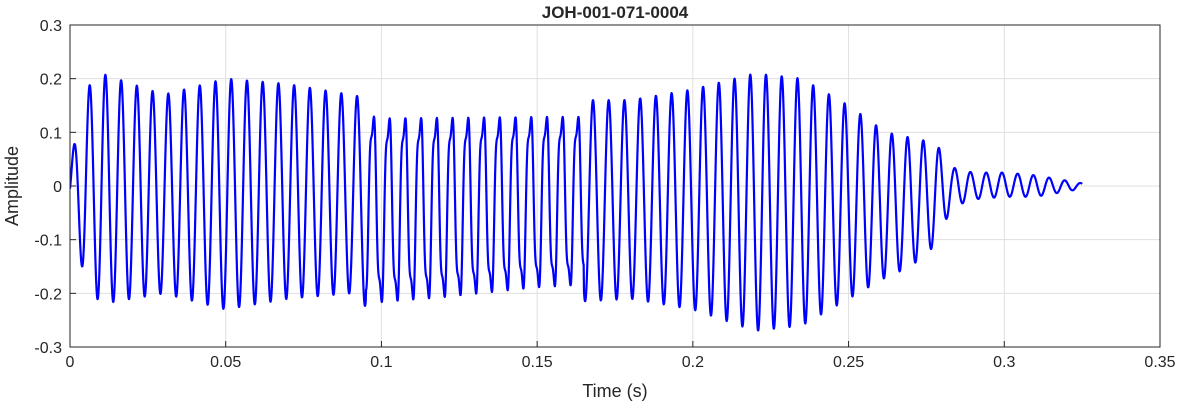 The width and height of the screenshot is (1182, 404). I want to click on y-tick-label: 0.3, so click(51, 26).